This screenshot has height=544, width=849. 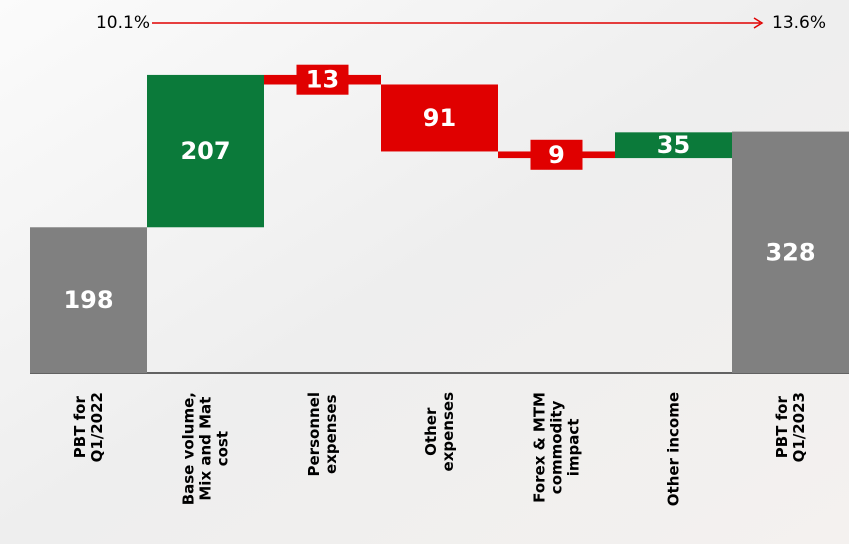 I want to click on end-margin: 13.6%, so click(x=799, y=23).